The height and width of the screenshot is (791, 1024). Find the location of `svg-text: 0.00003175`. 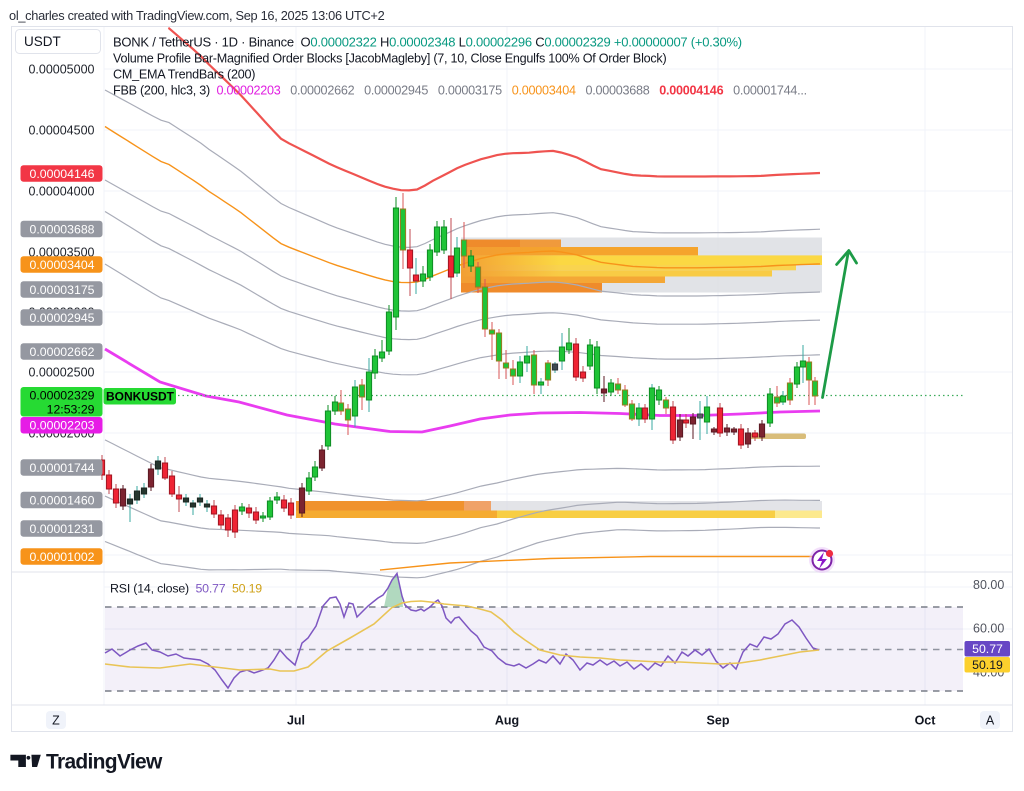

svg-text: 0.00003175 is located at coordinates (62, 290).